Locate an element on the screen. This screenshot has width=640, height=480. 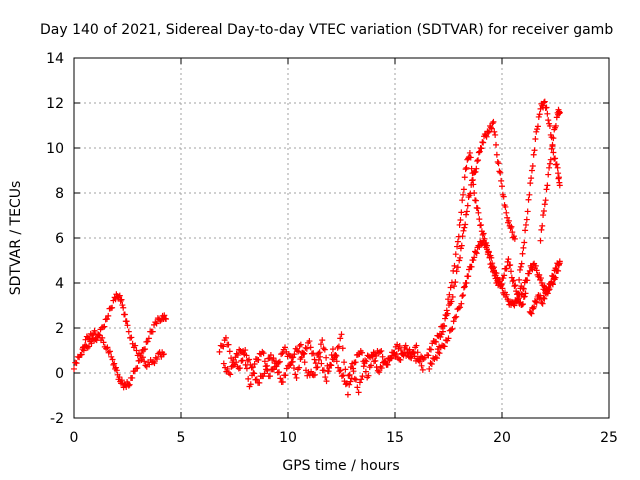
y-tick-label: 2 is located at coordinates (59, 329).